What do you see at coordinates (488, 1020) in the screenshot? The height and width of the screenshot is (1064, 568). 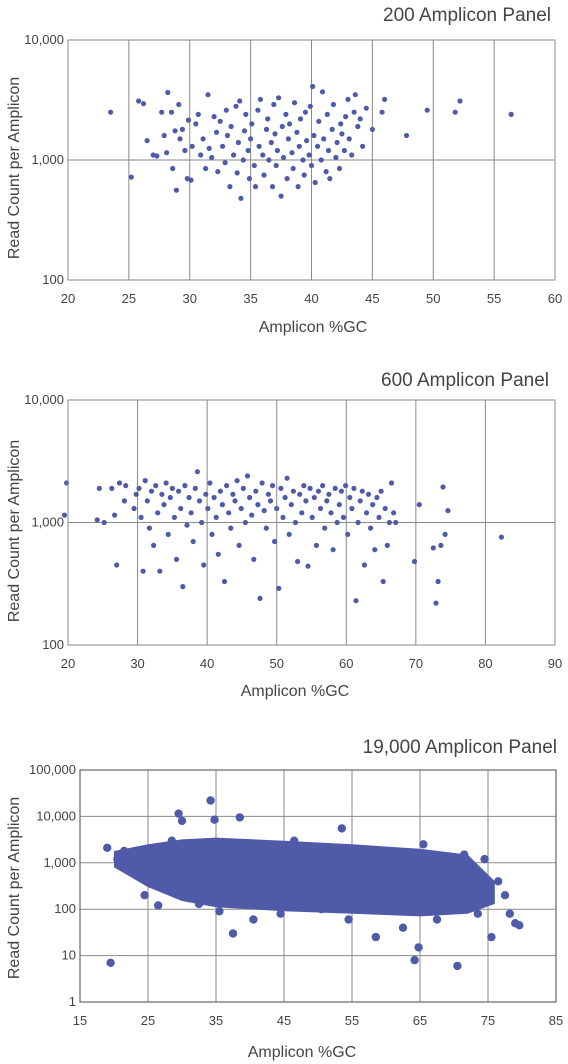 I see `x-tick-label: 75` at bounding box center [488, 1020].